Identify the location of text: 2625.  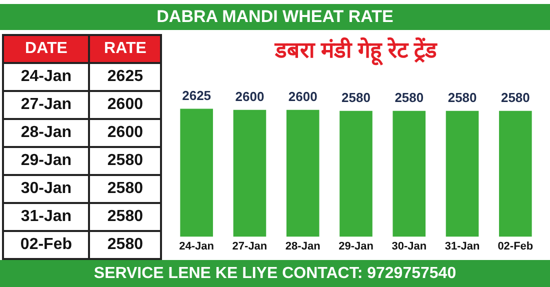
(125, 77).